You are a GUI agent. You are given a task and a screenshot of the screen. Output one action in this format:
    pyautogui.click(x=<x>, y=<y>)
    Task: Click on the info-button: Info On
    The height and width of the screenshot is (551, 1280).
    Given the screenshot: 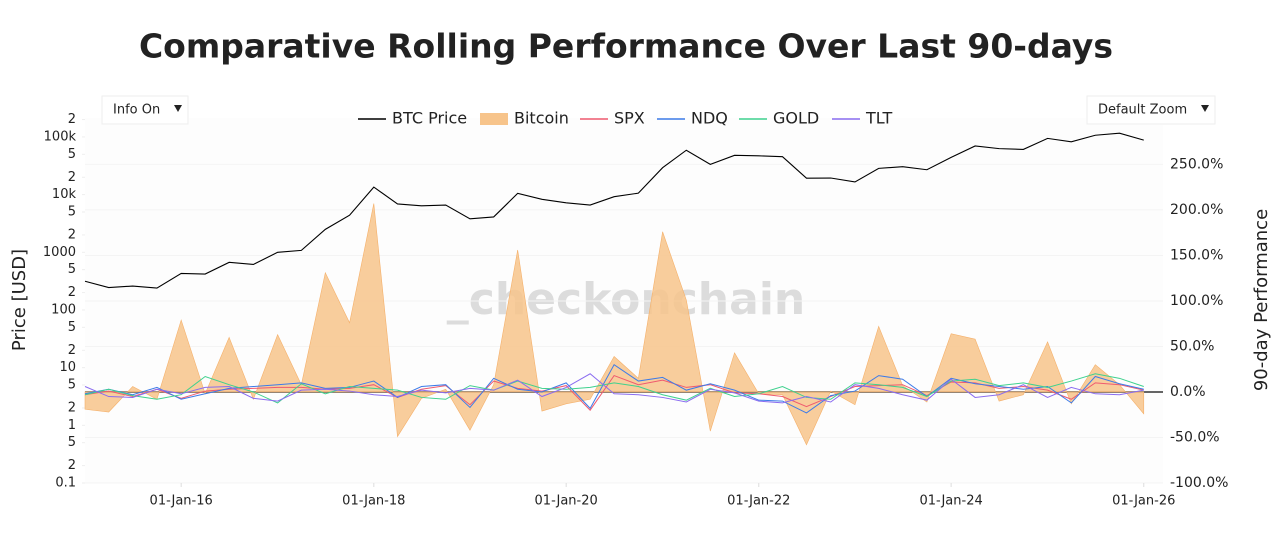 What is the action you would take?
    pyautogui.click(x=145, y=110)
    